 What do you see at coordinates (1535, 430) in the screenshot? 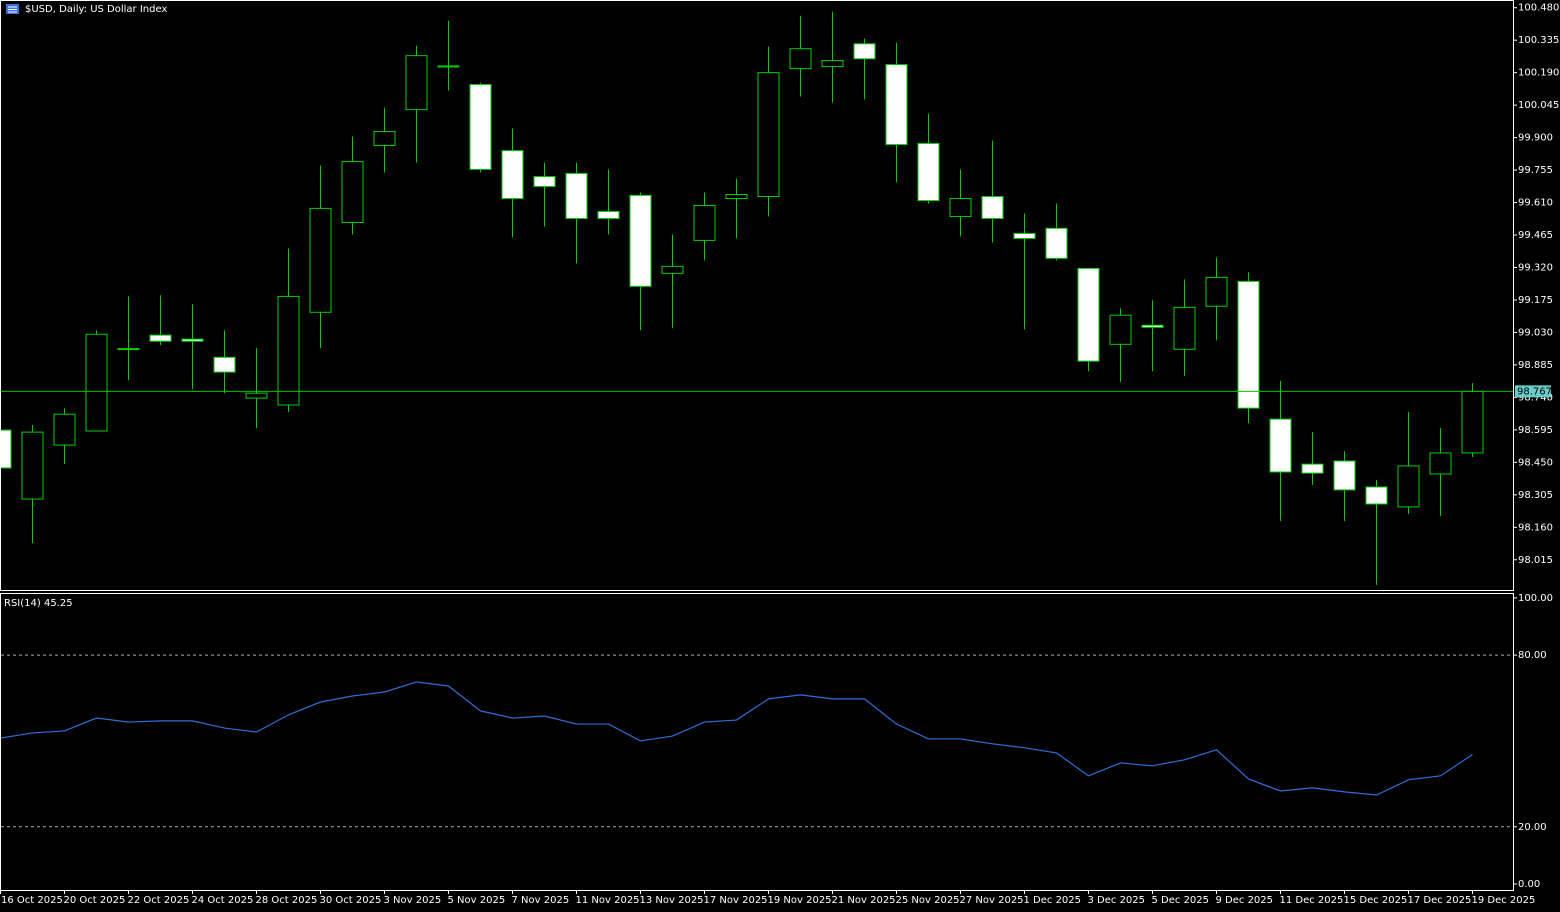
I see `y-tick-label: 98.595` at bounding box center [1535, 430].